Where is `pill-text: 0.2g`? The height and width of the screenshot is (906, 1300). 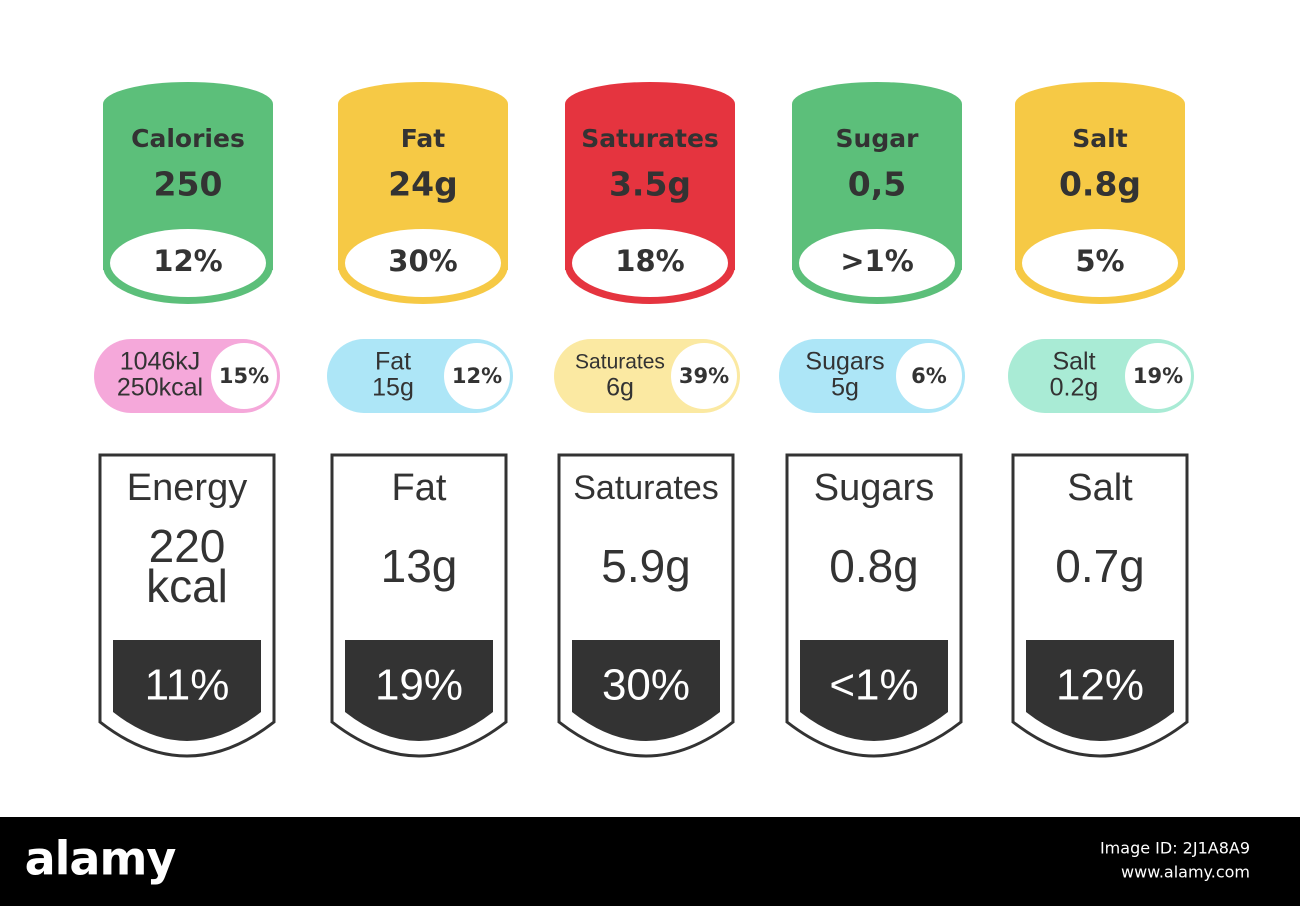 pill-text: 0.2g is located at coordinates (1074, 388).